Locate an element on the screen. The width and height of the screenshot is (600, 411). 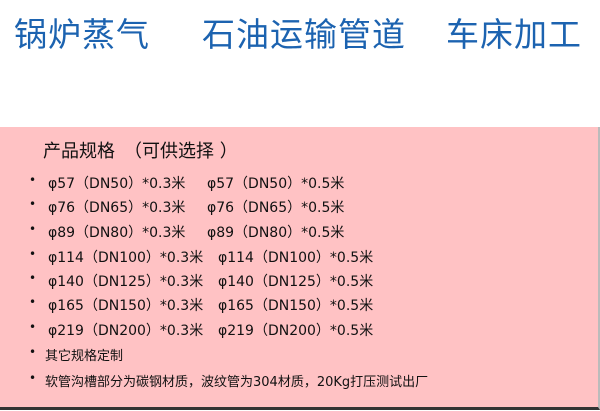
note-text: 软管沟槽部分为碳钢材质，波纹管为304材质，20Kg打压测试出厂 is located at coordinates (237, 382).